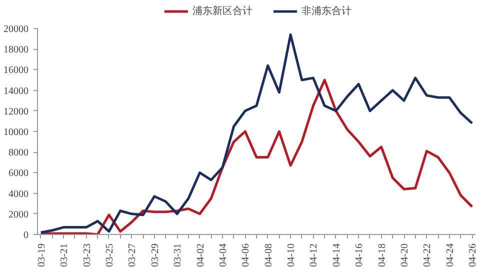 This screenshot has width=500, height=279. Describe the element at coordinates (223, 255) in the screenshot. I see `x-tick-label: 04-04` at that location.